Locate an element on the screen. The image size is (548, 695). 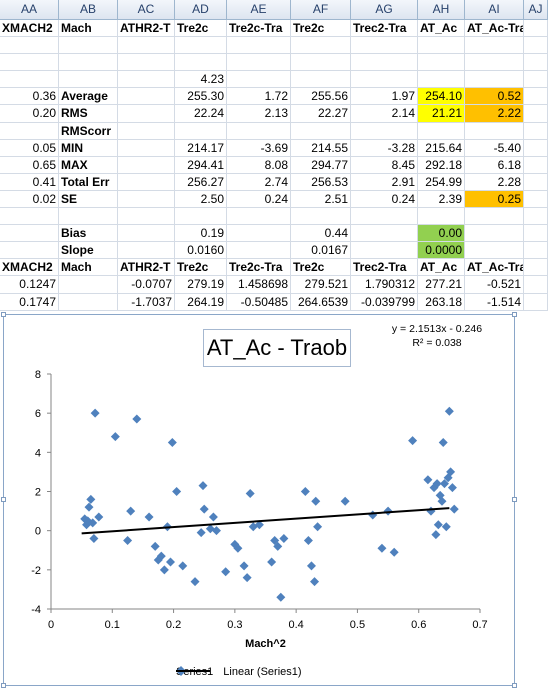
cell: 0.1747 is located at coordinates (29, 301).